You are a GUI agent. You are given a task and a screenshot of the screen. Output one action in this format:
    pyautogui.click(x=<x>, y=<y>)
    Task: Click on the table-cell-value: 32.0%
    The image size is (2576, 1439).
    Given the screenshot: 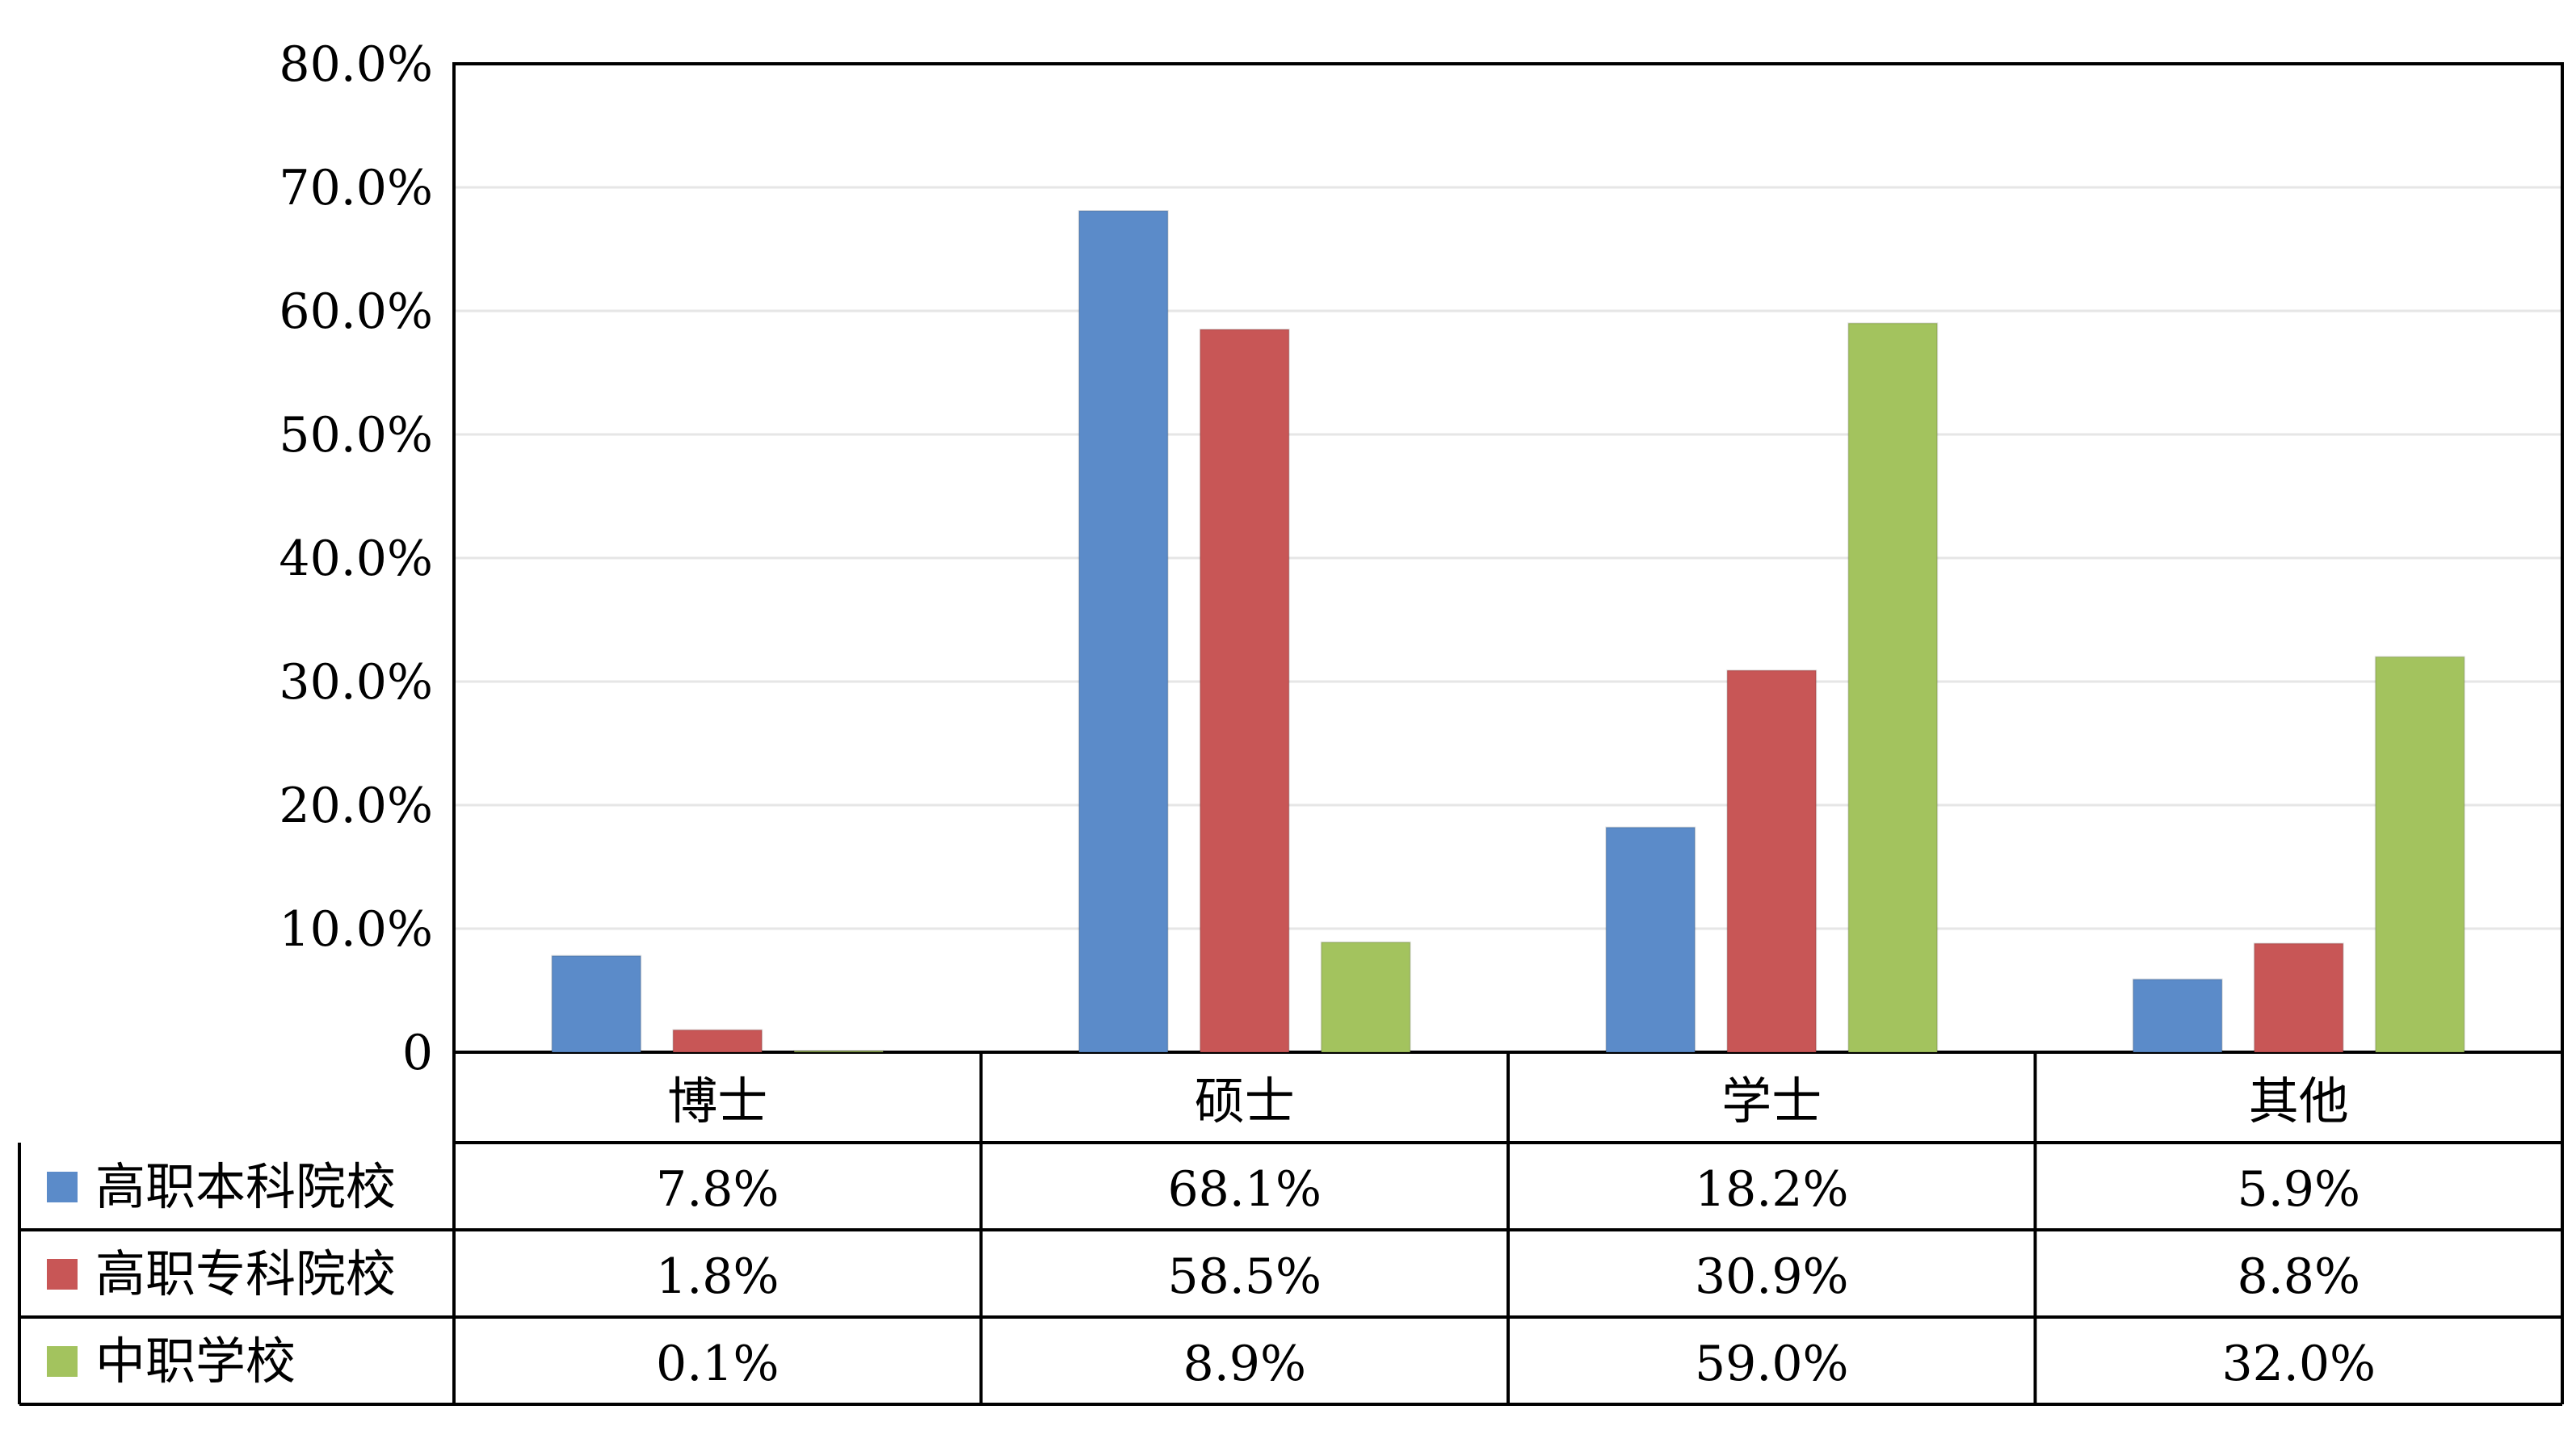 What is the action you would take?
    pyautogui.click(x=2298, y=1364)
    